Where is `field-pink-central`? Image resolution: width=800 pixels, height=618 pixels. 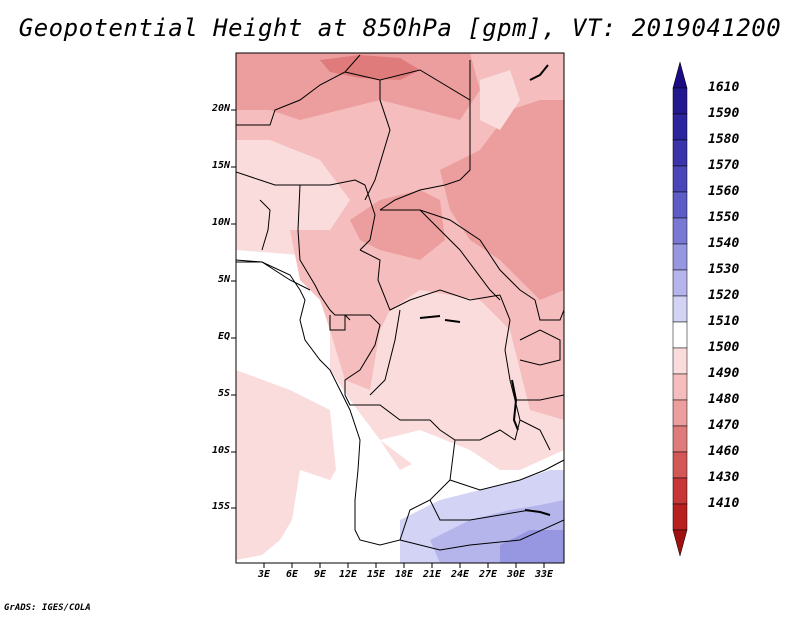 field-pink-central is located at coordinates (397, 225).